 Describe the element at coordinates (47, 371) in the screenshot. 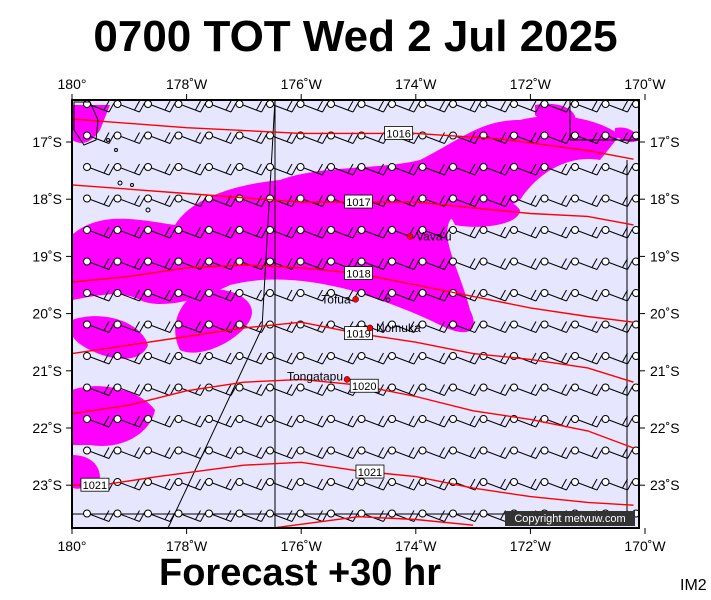

I see `lat-label-left: 21˚S` at that location.